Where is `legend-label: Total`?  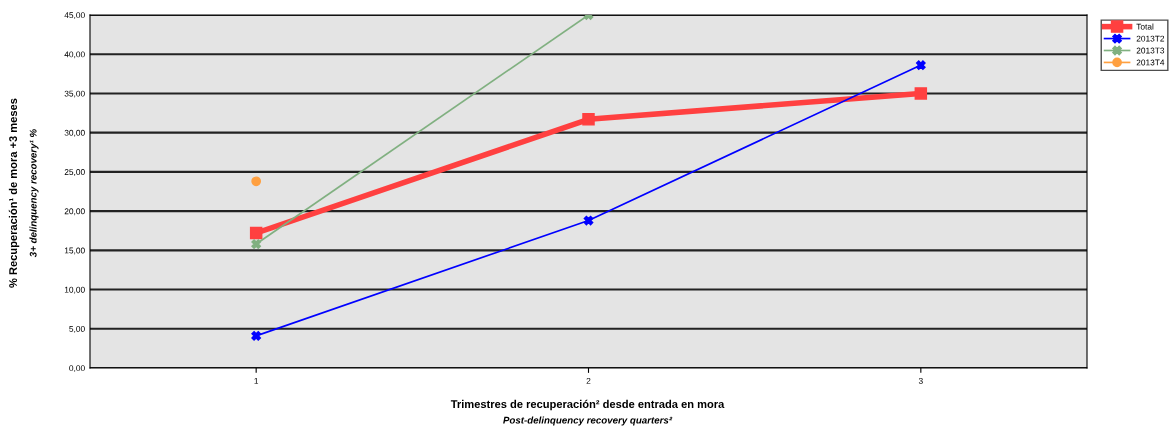
legend-label: Total is located at coordinates (1145, 26).